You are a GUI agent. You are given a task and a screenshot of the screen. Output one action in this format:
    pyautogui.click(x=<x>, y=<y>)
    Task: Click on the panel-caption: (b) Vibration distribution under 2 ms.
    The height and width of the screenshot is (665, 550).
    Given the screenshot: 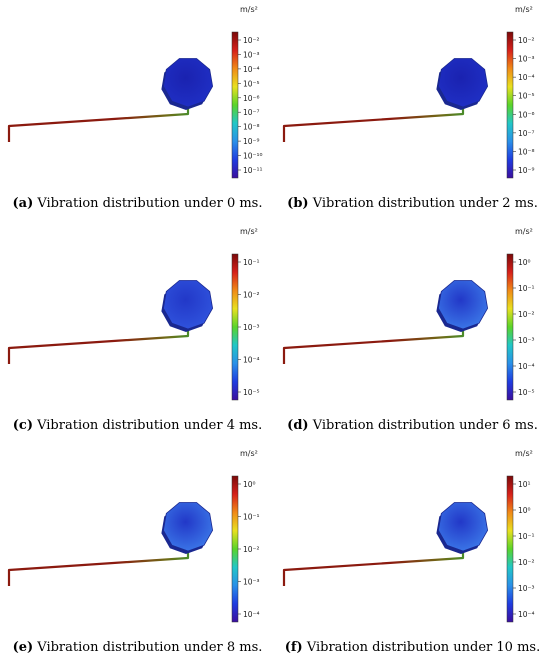 What is the action you would take?
    pyautogui.click(x=412, y=203)
    